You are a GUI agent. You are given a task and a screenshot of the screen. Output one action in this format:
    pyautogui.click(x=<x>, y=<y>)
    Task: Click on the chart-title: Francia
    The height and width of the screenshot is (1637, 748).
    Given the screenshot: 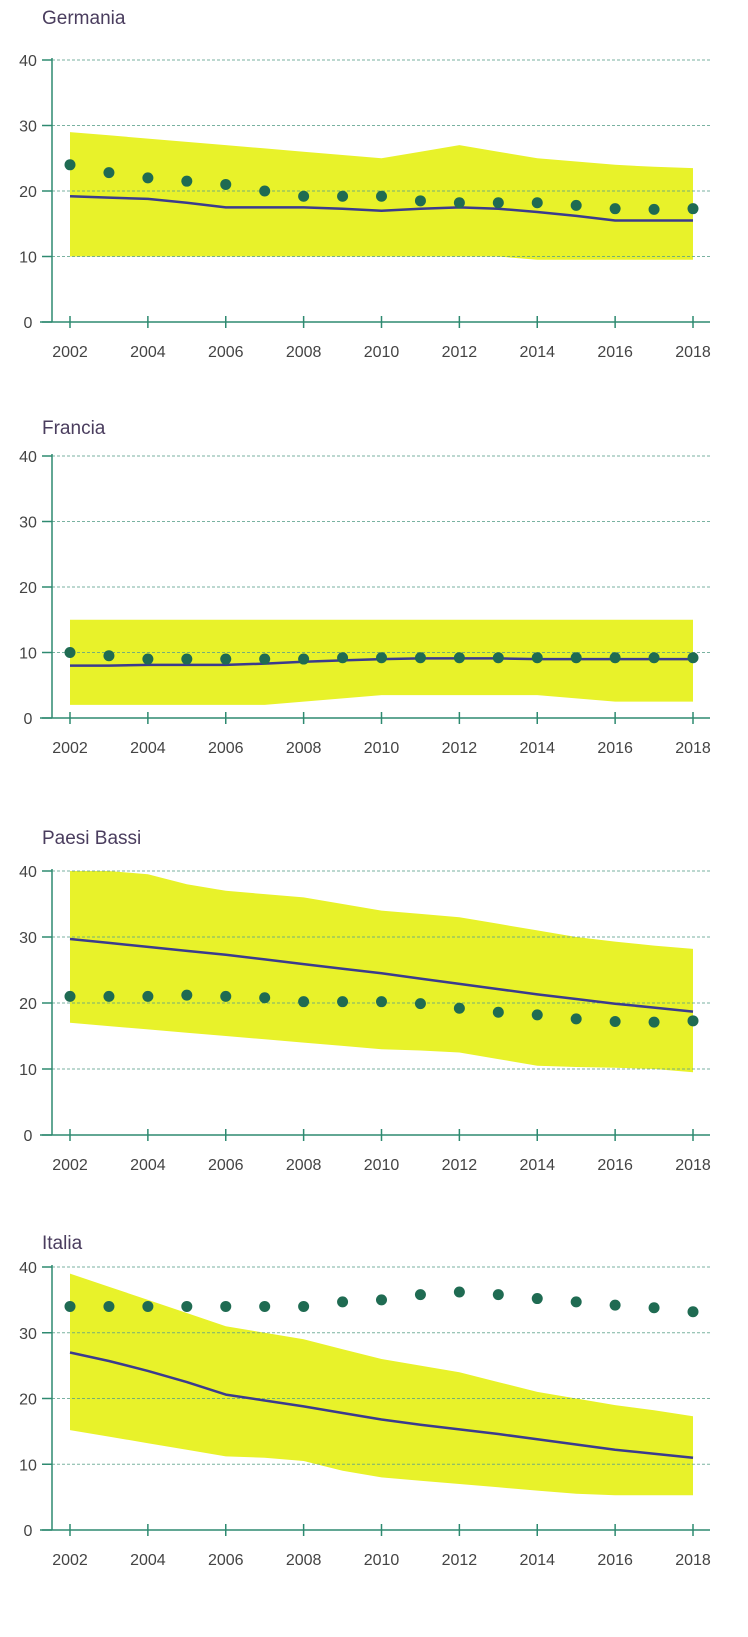 What is the action you would take?
    pyautogui.click(x=74, y=428)
    